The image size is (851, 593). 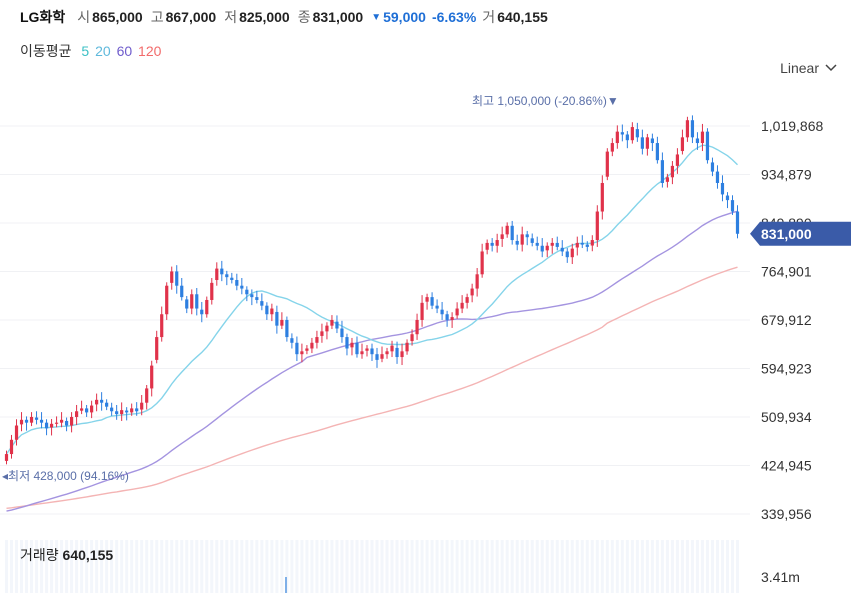 What do you see at coordinates (404, 17) in the screenshot?
I see `change-value: 59,000` at bounding box center [404, 17].